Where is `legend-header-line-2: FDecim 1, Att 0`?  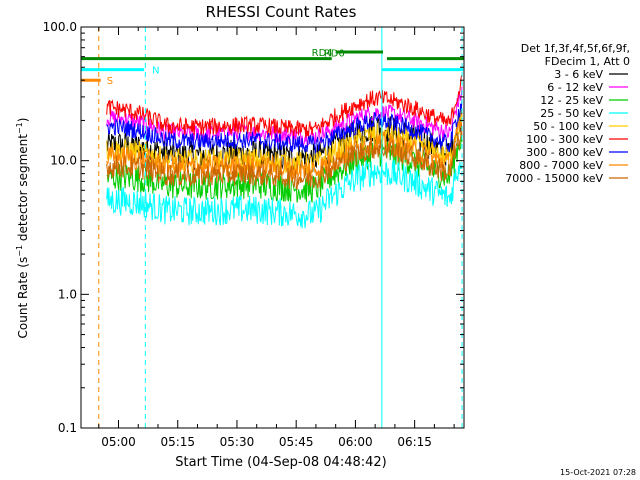
legend-header-line-2: FDecim 1, Att 0 is located at coordinates (587, 61).